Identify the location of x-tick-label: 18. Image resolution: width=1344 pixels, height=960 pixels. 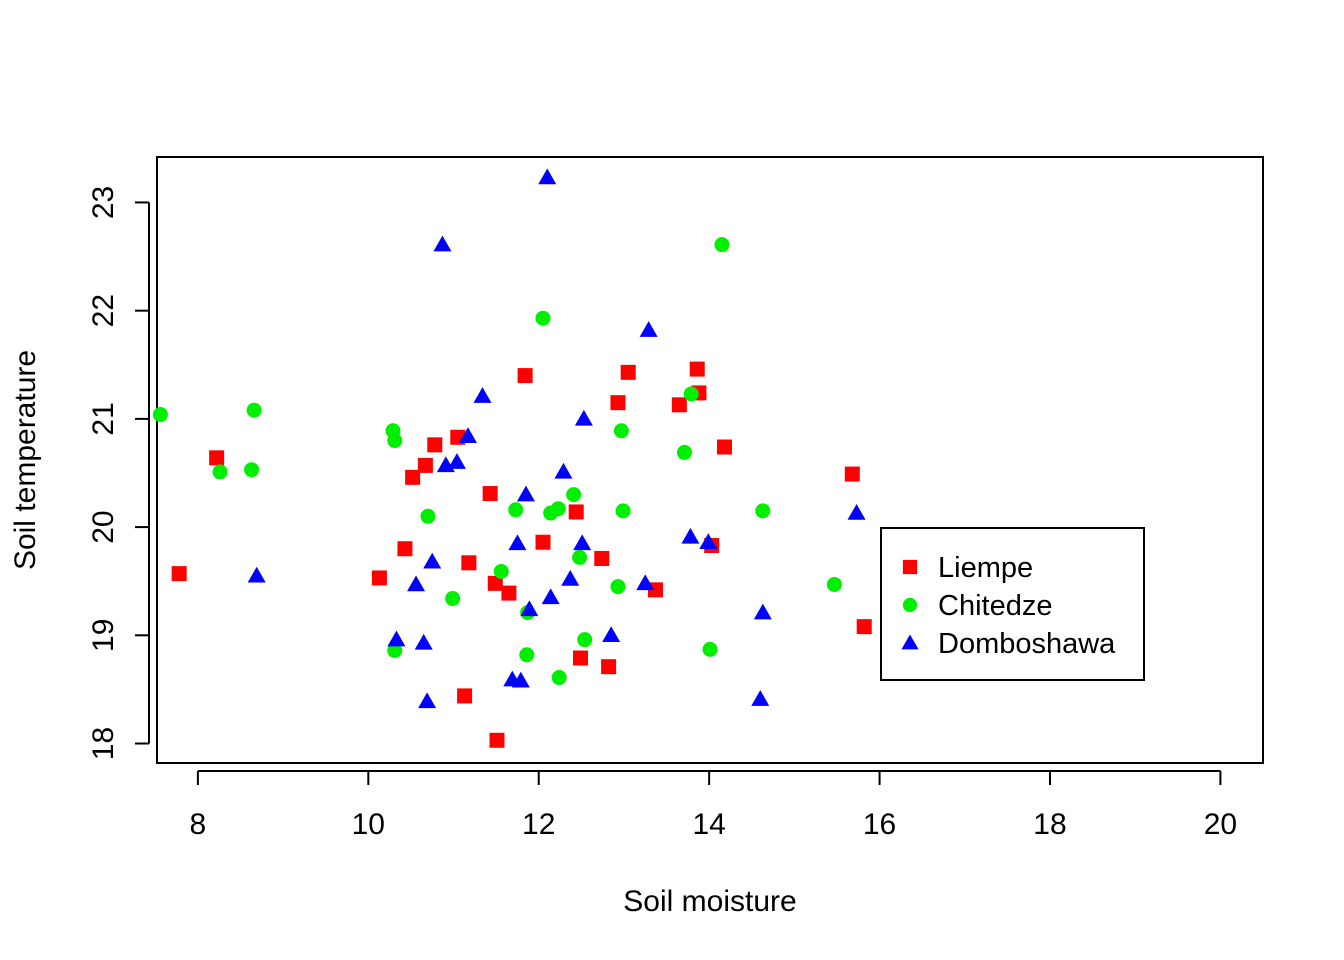
(1049, 824).